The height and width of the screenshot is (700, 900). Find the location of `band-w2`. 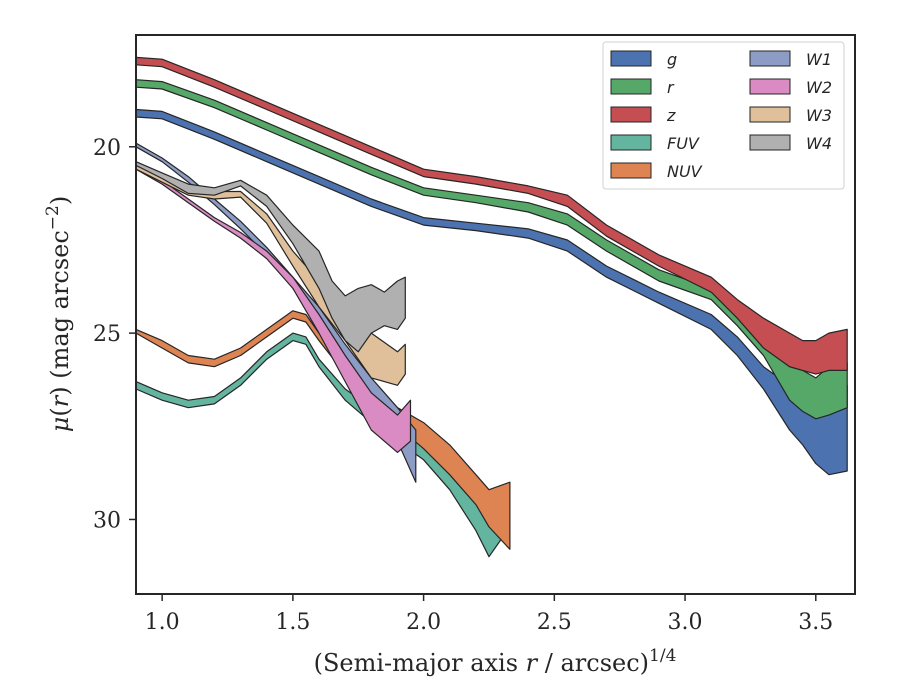

band-w2 is located at coordinates (273, 308).